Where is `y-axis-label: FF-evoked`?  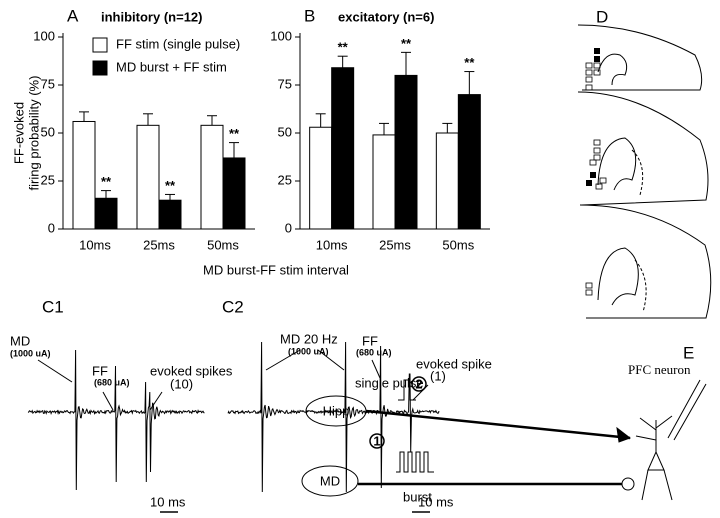
y-axis-label: FF-evoked is located at coordinates (18, 133).